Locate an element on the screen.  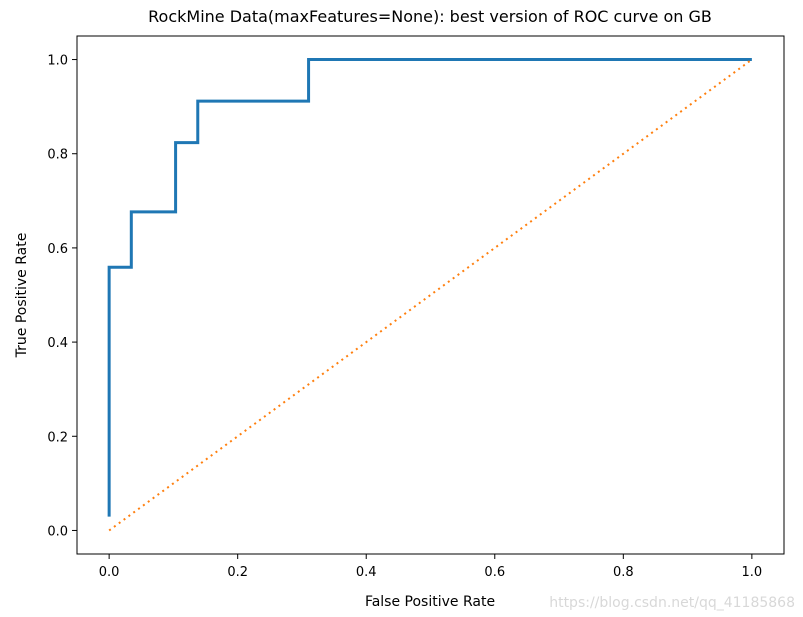
y-axis-label: True Positive Rate is located at coordinates (22, 296).